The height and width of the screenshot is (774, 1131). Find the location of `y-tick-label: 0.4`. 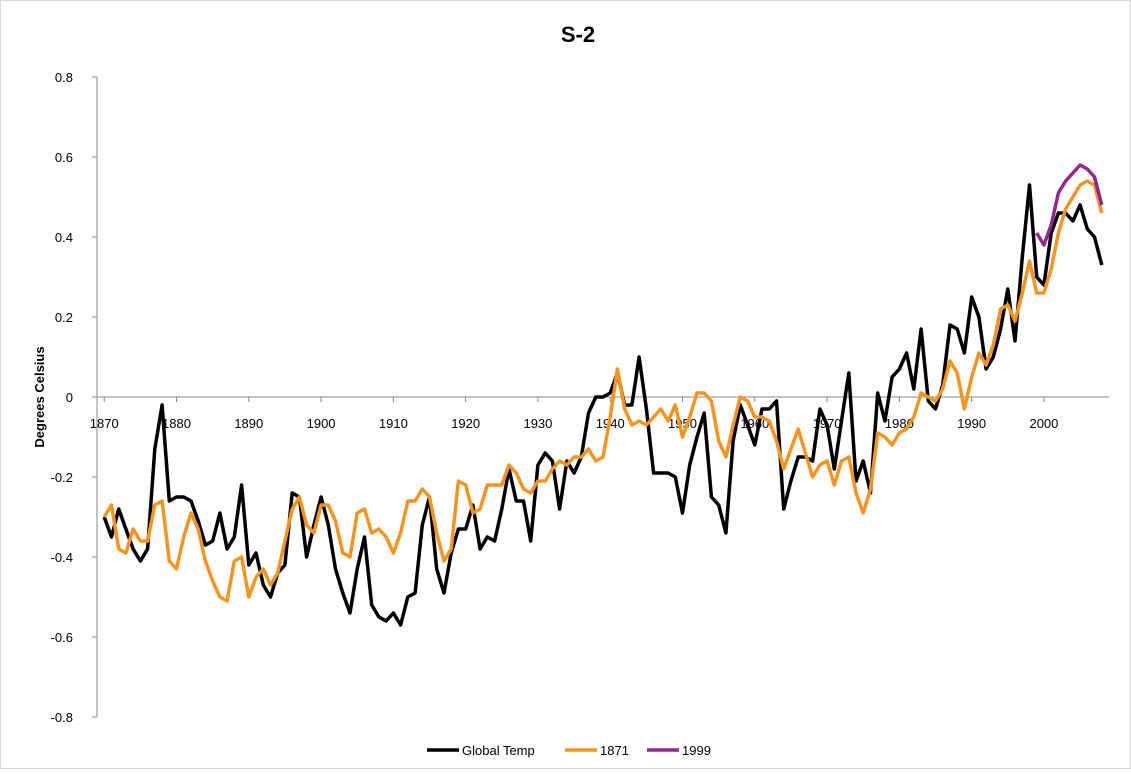

y-tick-label: 0.4 is located at coordinates (64, 237).